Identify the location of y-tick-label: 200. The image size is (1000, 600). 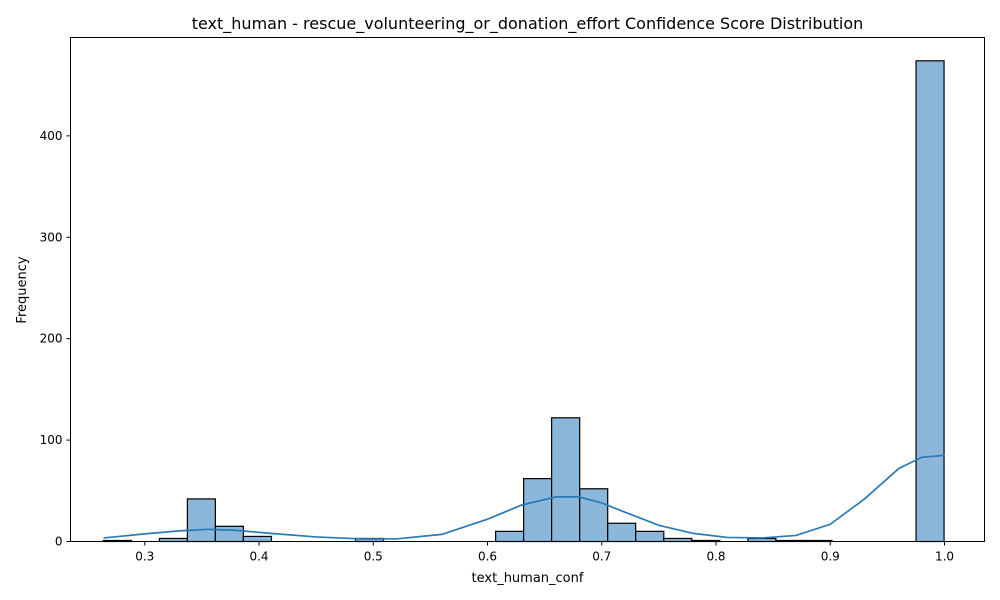
(51, 339).